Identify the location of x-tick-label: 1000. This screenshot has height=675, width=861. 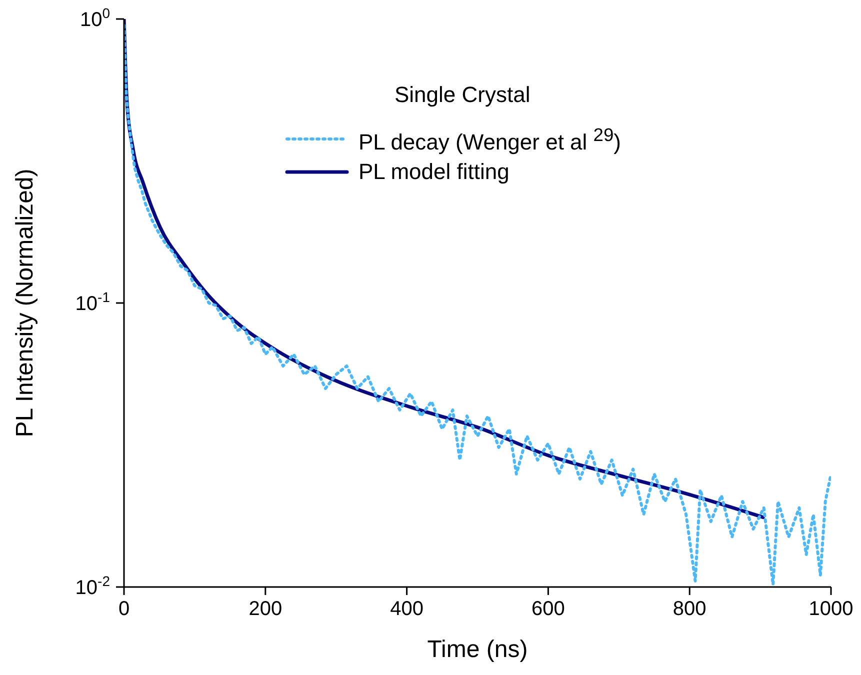
(831, 609).